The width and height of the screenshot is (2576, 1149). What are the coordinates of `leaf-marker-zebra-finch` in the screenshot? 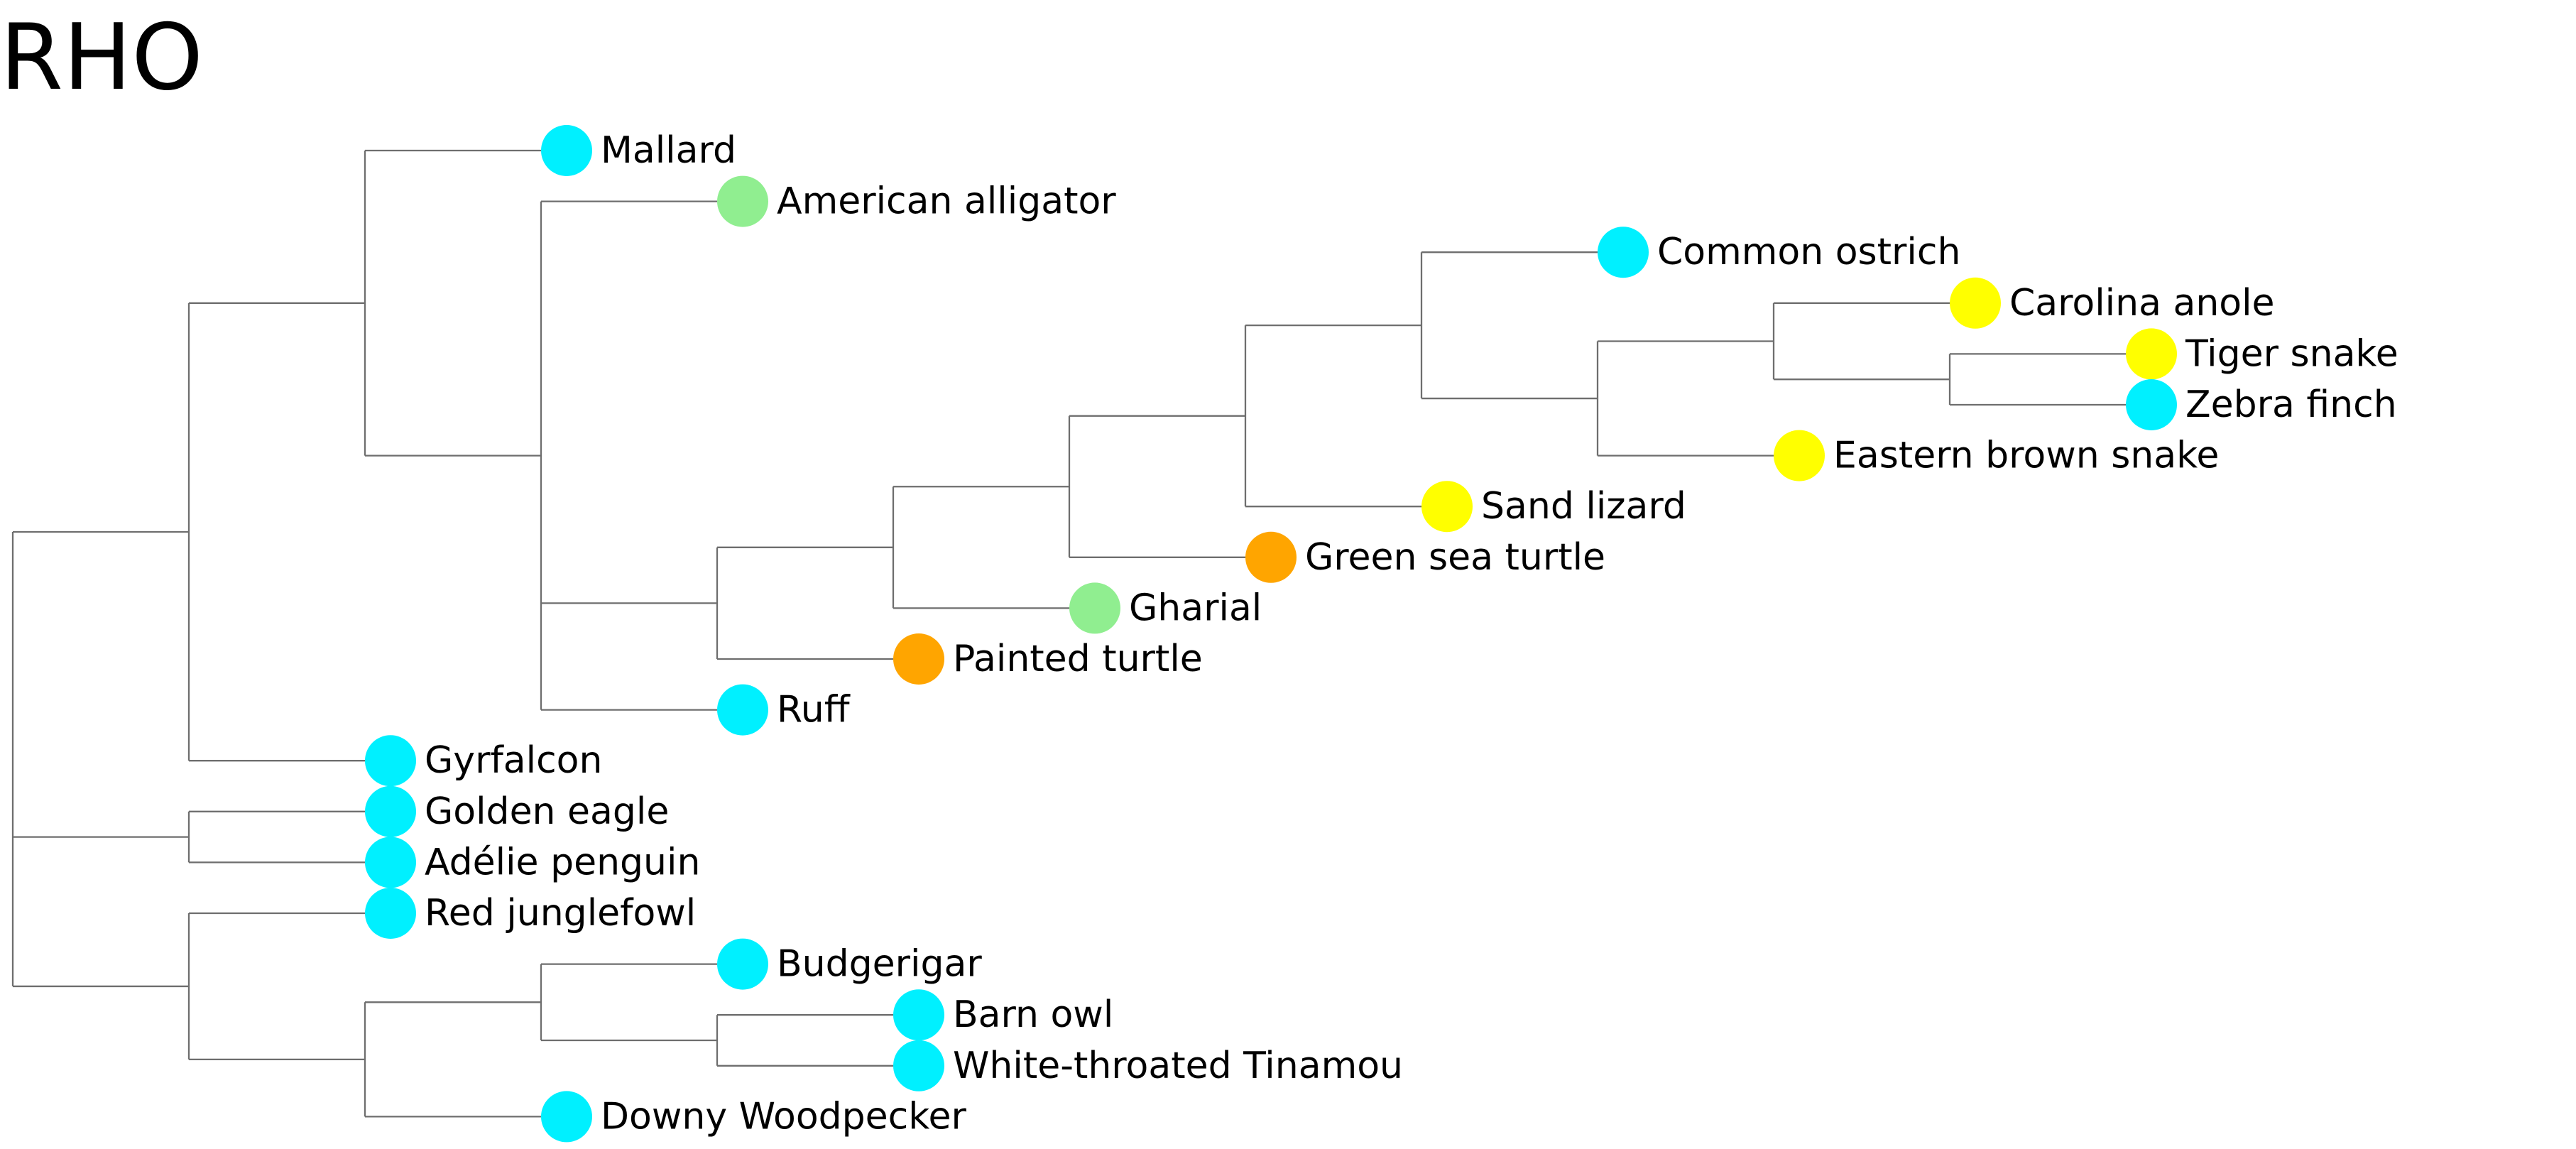 It's located at (2151, 404).